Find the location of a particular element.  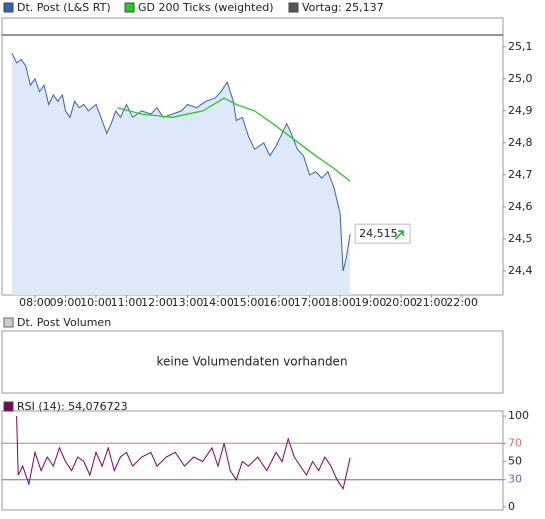

x-tick-label: 08:00 is located at coordinates (35, 302).